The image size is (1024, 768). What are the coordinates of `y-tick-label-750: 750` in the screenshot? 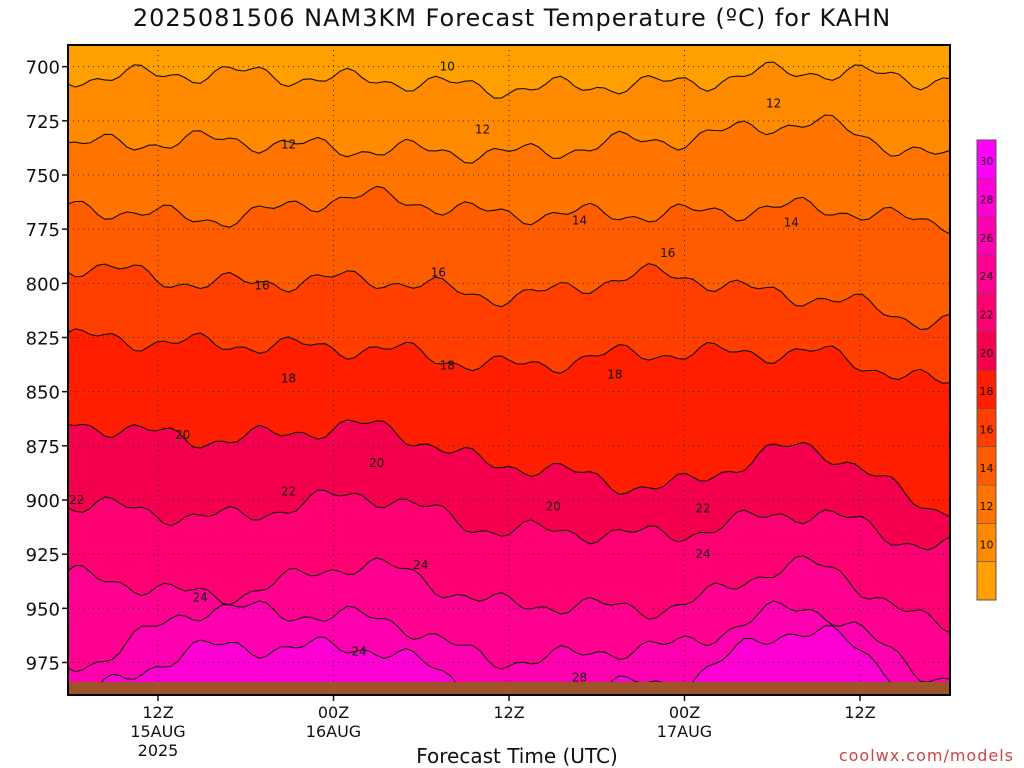 It's located at (43, 176).